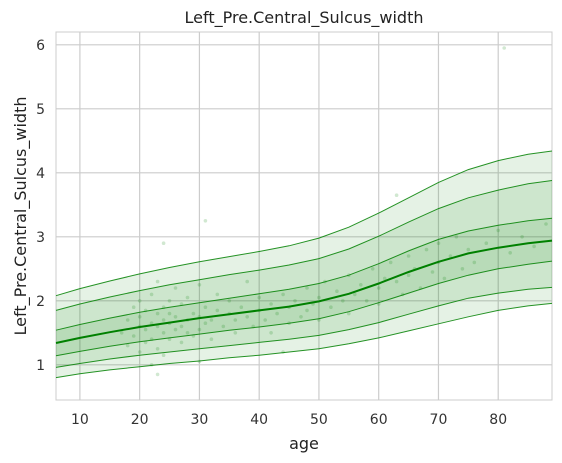 This screenshot has width=562, height=463. What do you see at coordinates (319, 420) in the screenshot?
I see `x-tick-label: 50` at bounding box center [319, 420].